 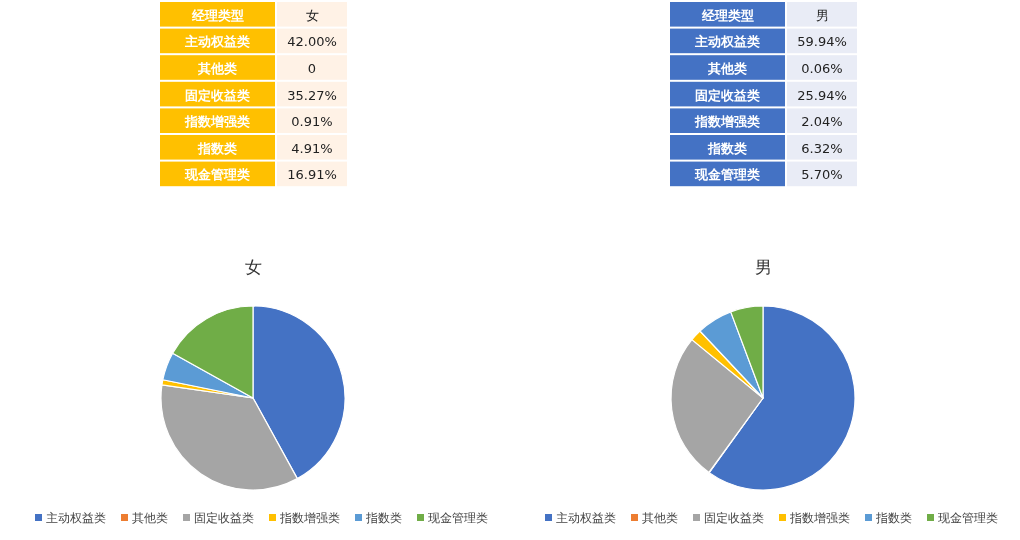 What do you see at coordinates (822, 69) in the screenshot?
I see `text: 0.06%` at bounding box center [822, 69].